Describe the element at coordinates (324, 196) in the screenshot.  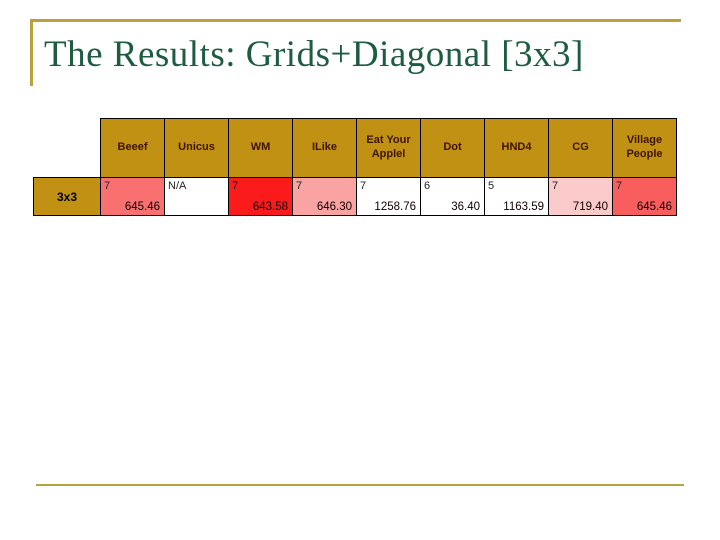
I see `cell-ilike: 7 646.30` at that location.